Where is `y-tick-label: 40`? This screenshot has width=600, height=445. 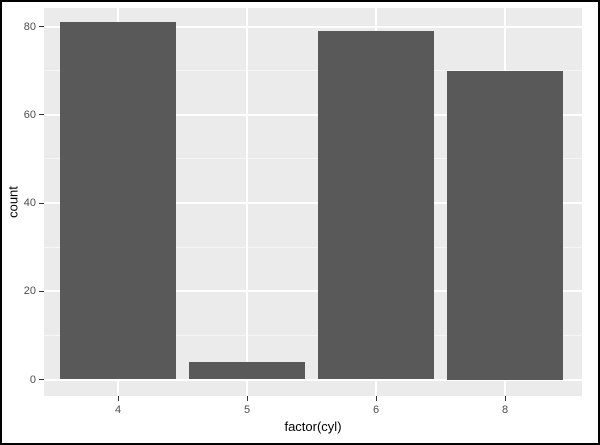
y-tick-label: 40 is located at coordinates (29, 203).